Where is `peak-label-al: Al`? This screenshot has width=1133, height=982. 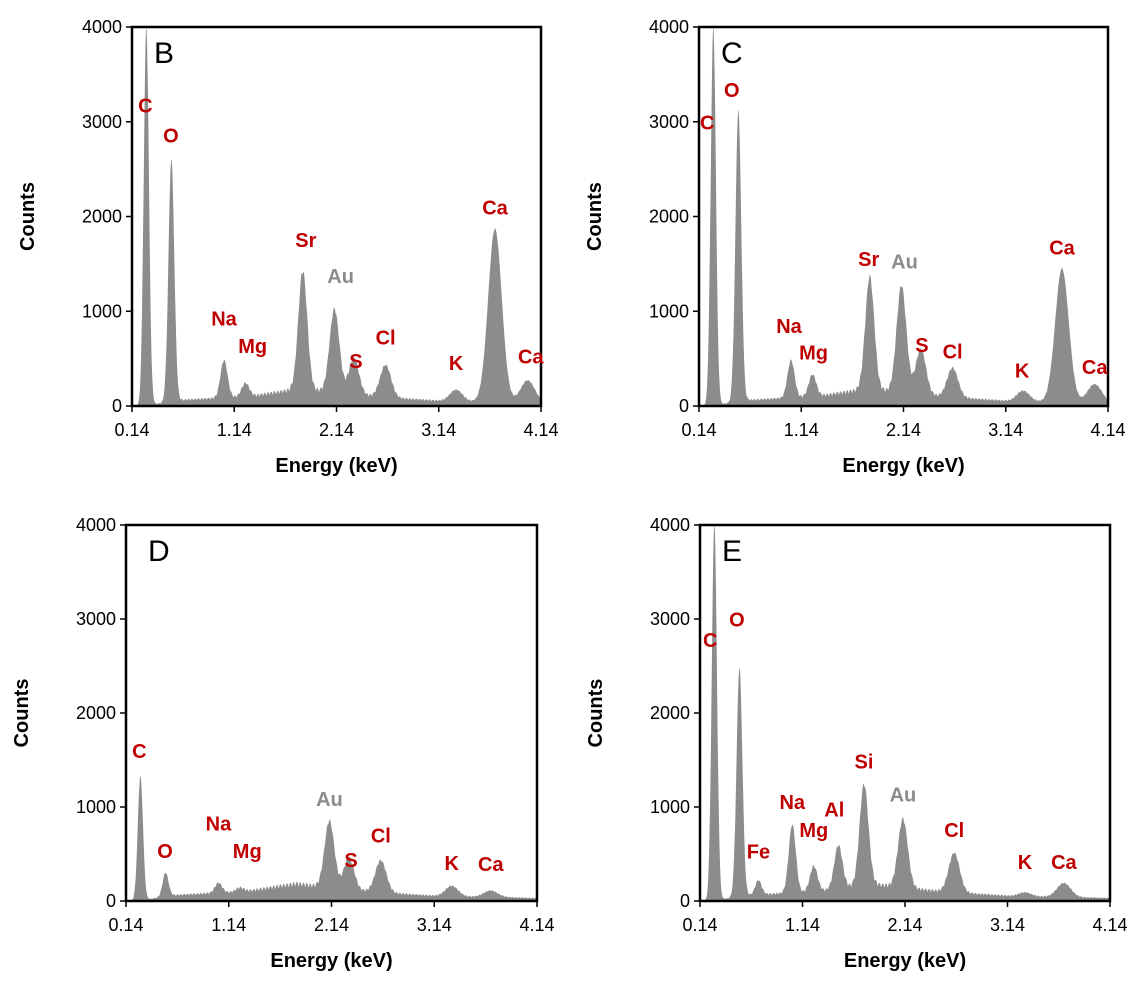 peak-label-al: Al is located at coordinates (834, 810).